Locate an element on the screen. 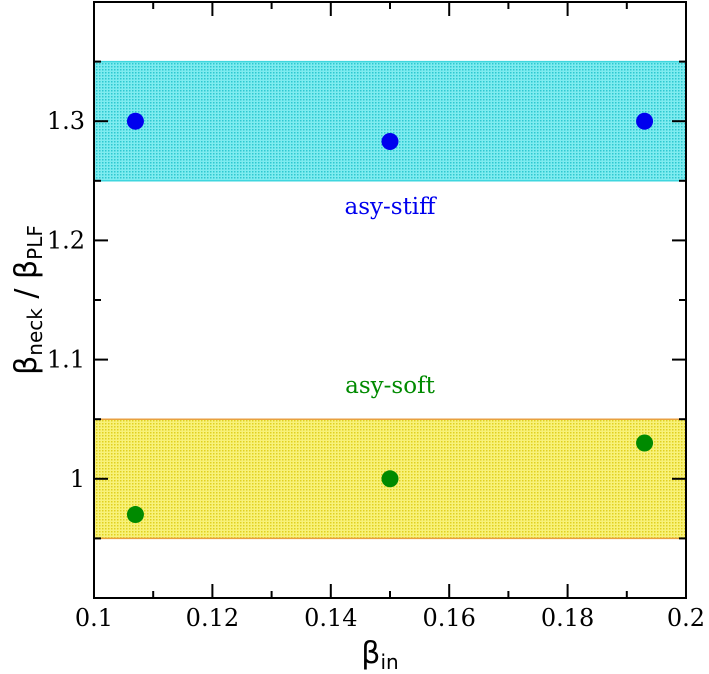 Image resolution: width=709 pixels, height=674 pixels. y-axis-label-num-main: β is located at coordinates (26, 365).